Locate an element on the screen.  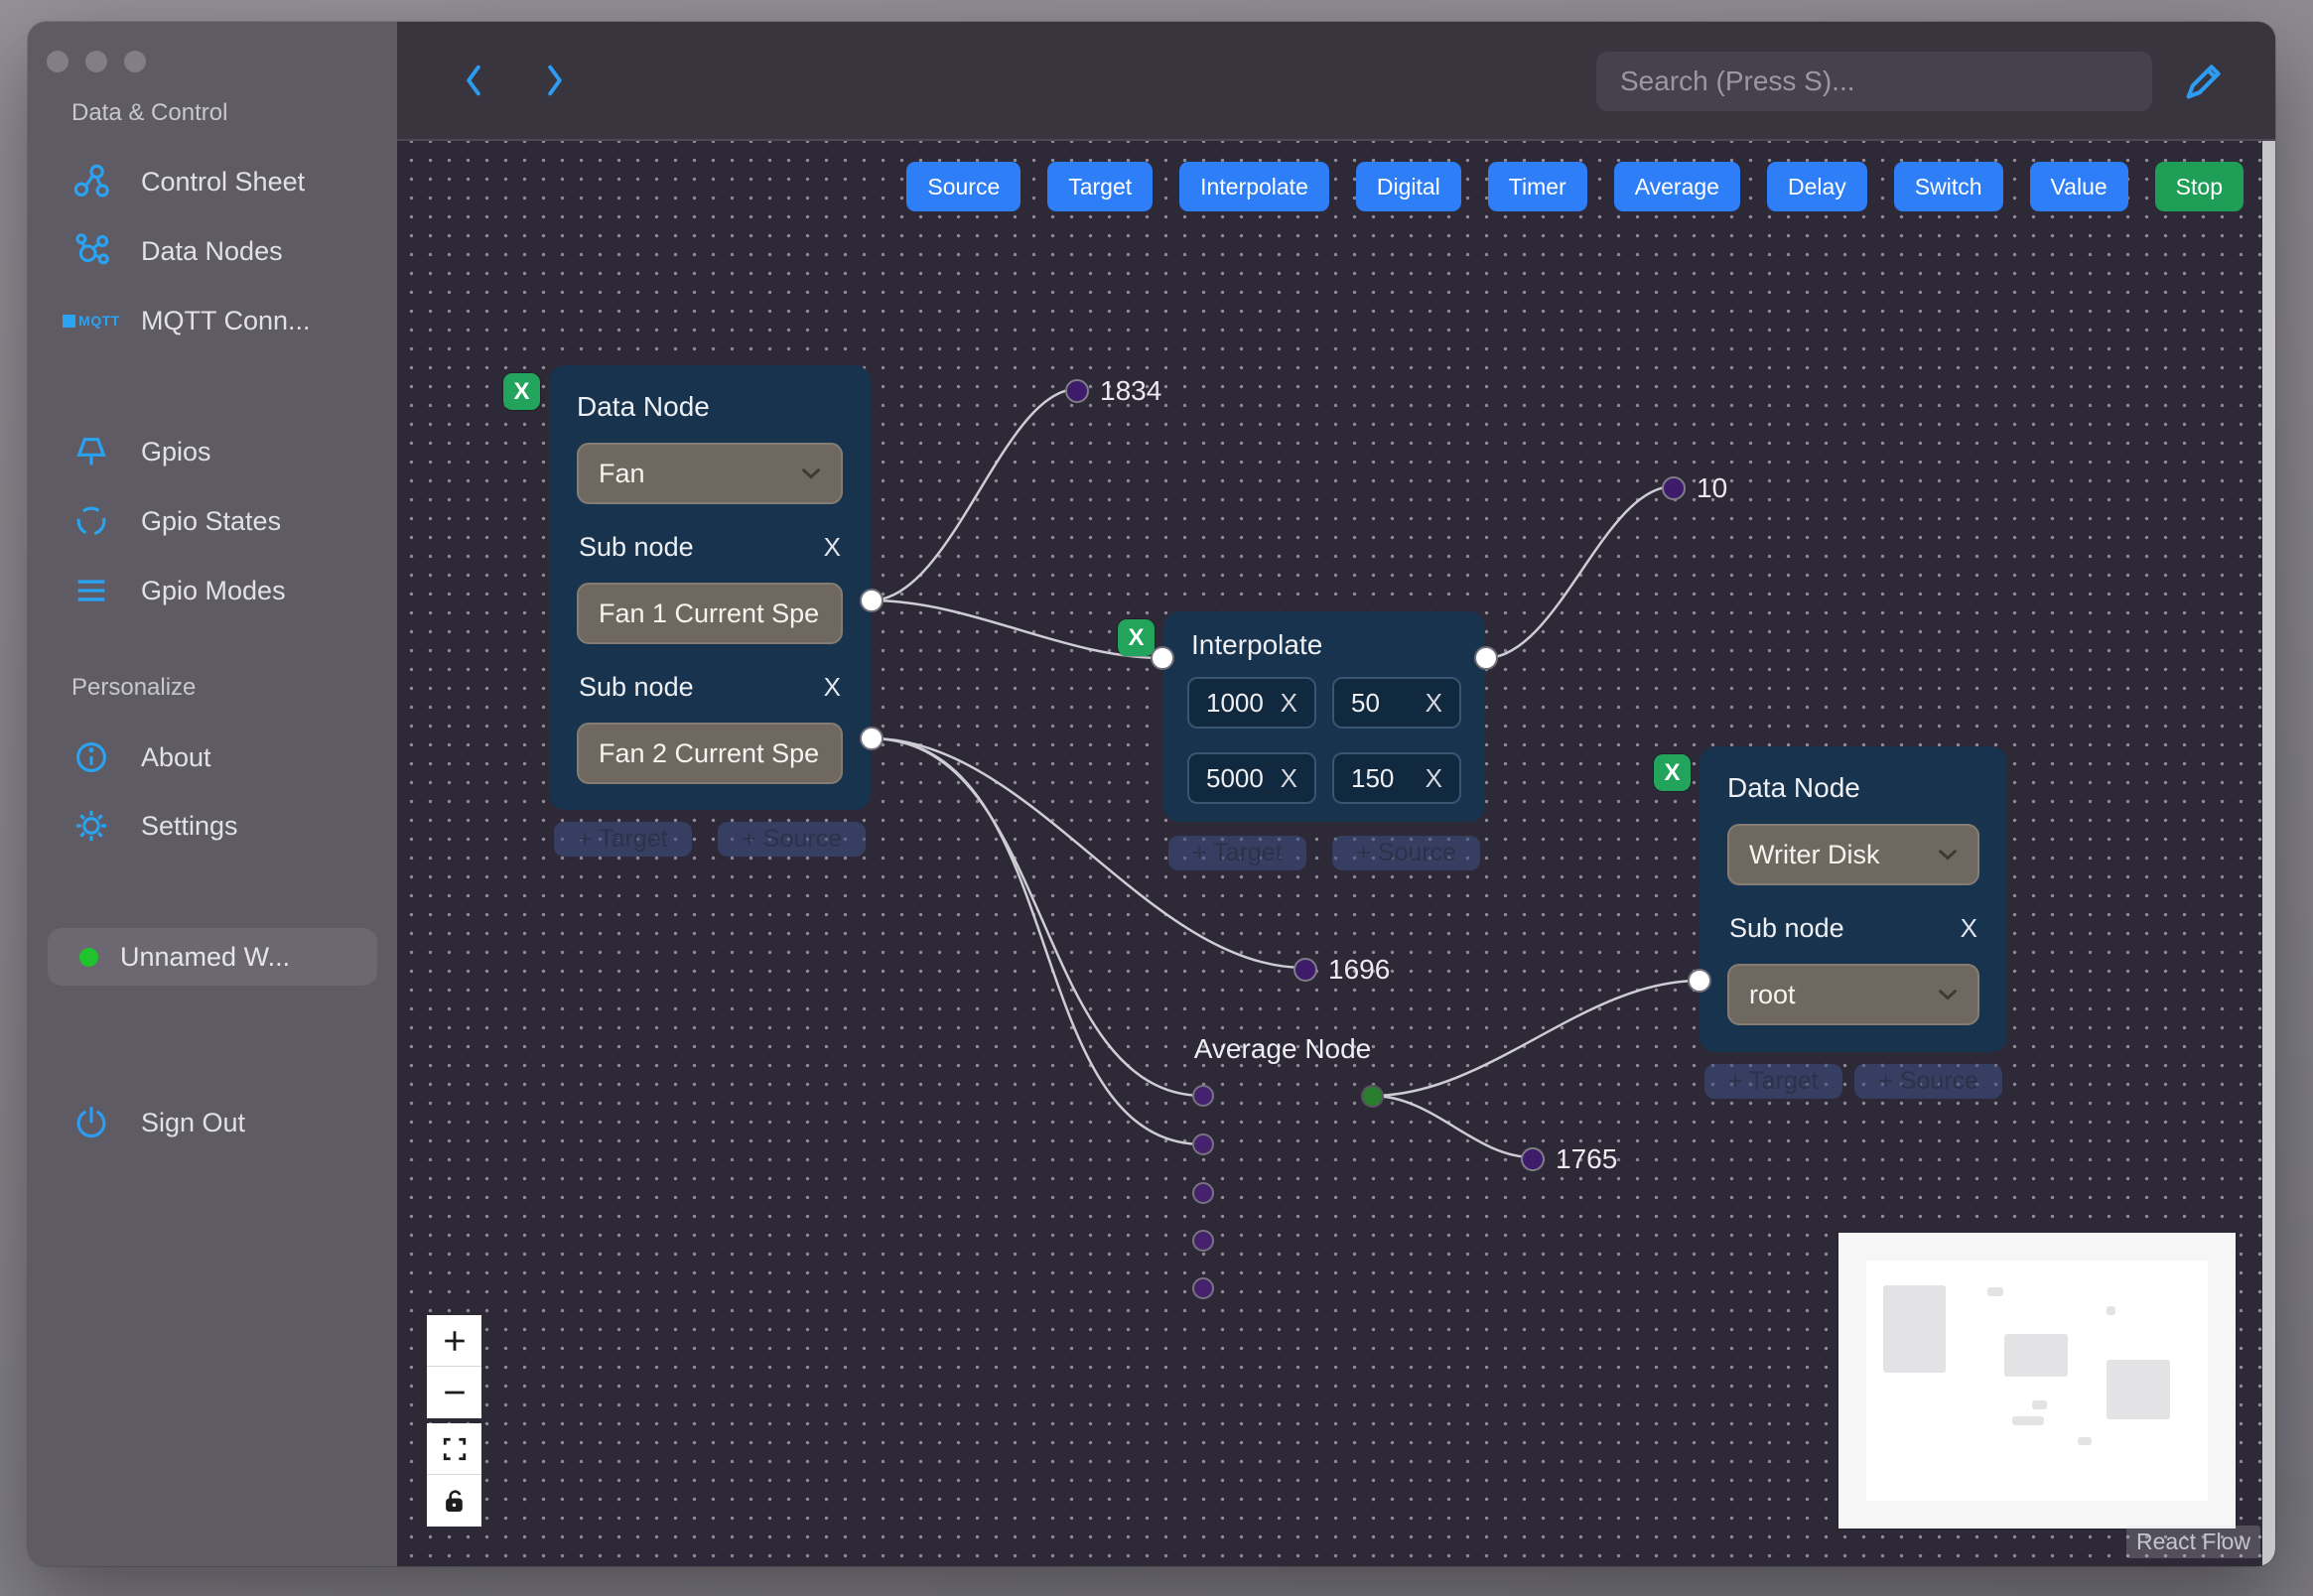
sidebar-item-data-nodes: Data Nodes is located at coordinates (177, 251).